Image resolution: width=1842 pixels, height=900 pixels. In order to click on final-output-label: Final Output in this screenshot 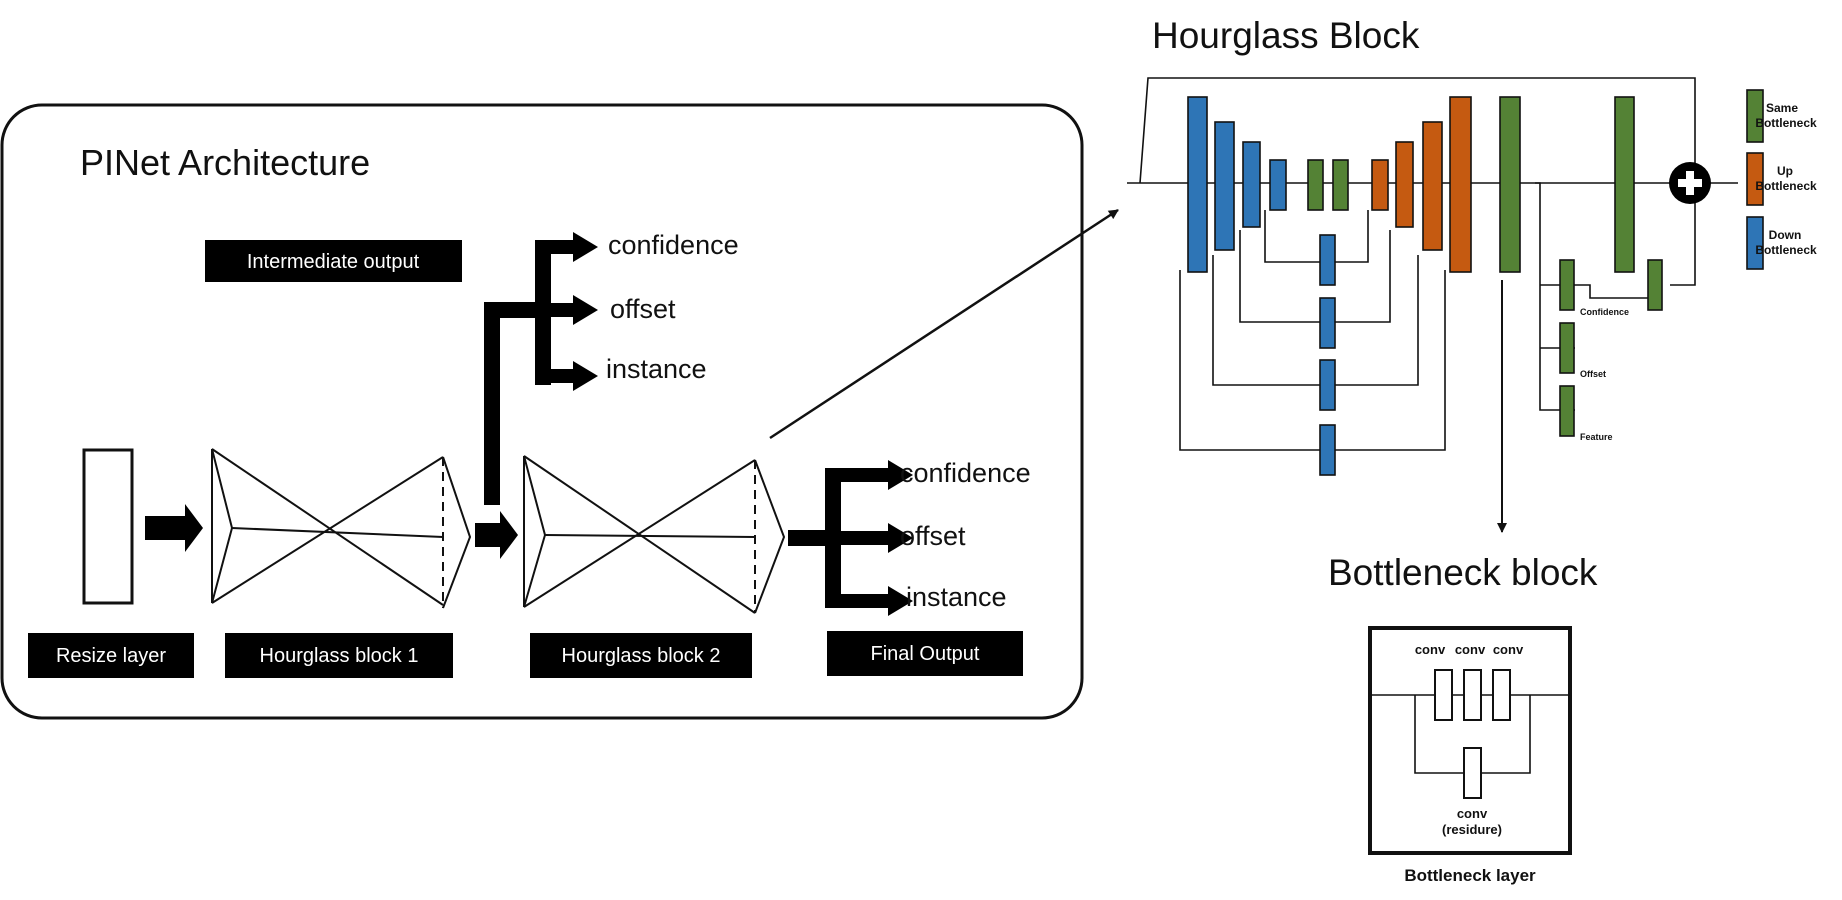, I will do `click(925, 654)`.